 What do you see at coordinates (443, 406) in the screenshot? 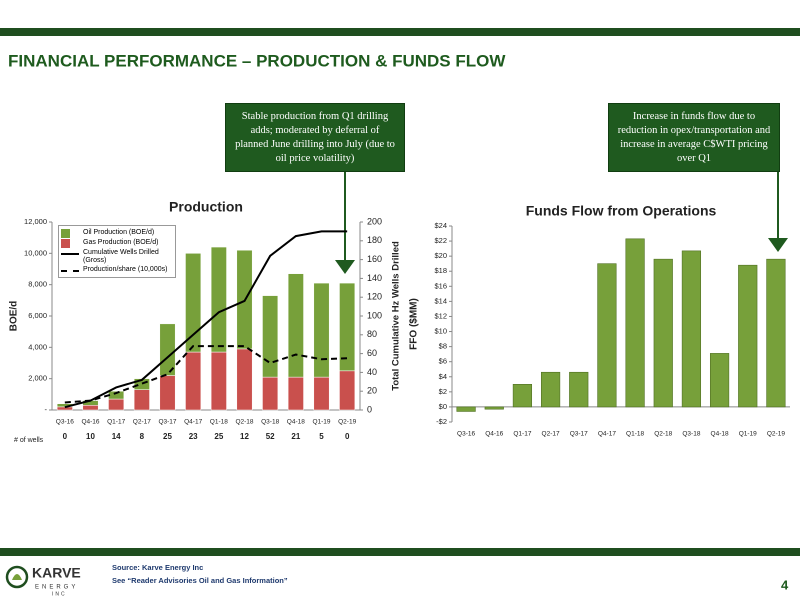
I see `y-tick-label: $0` at bounding box center [443, 406].